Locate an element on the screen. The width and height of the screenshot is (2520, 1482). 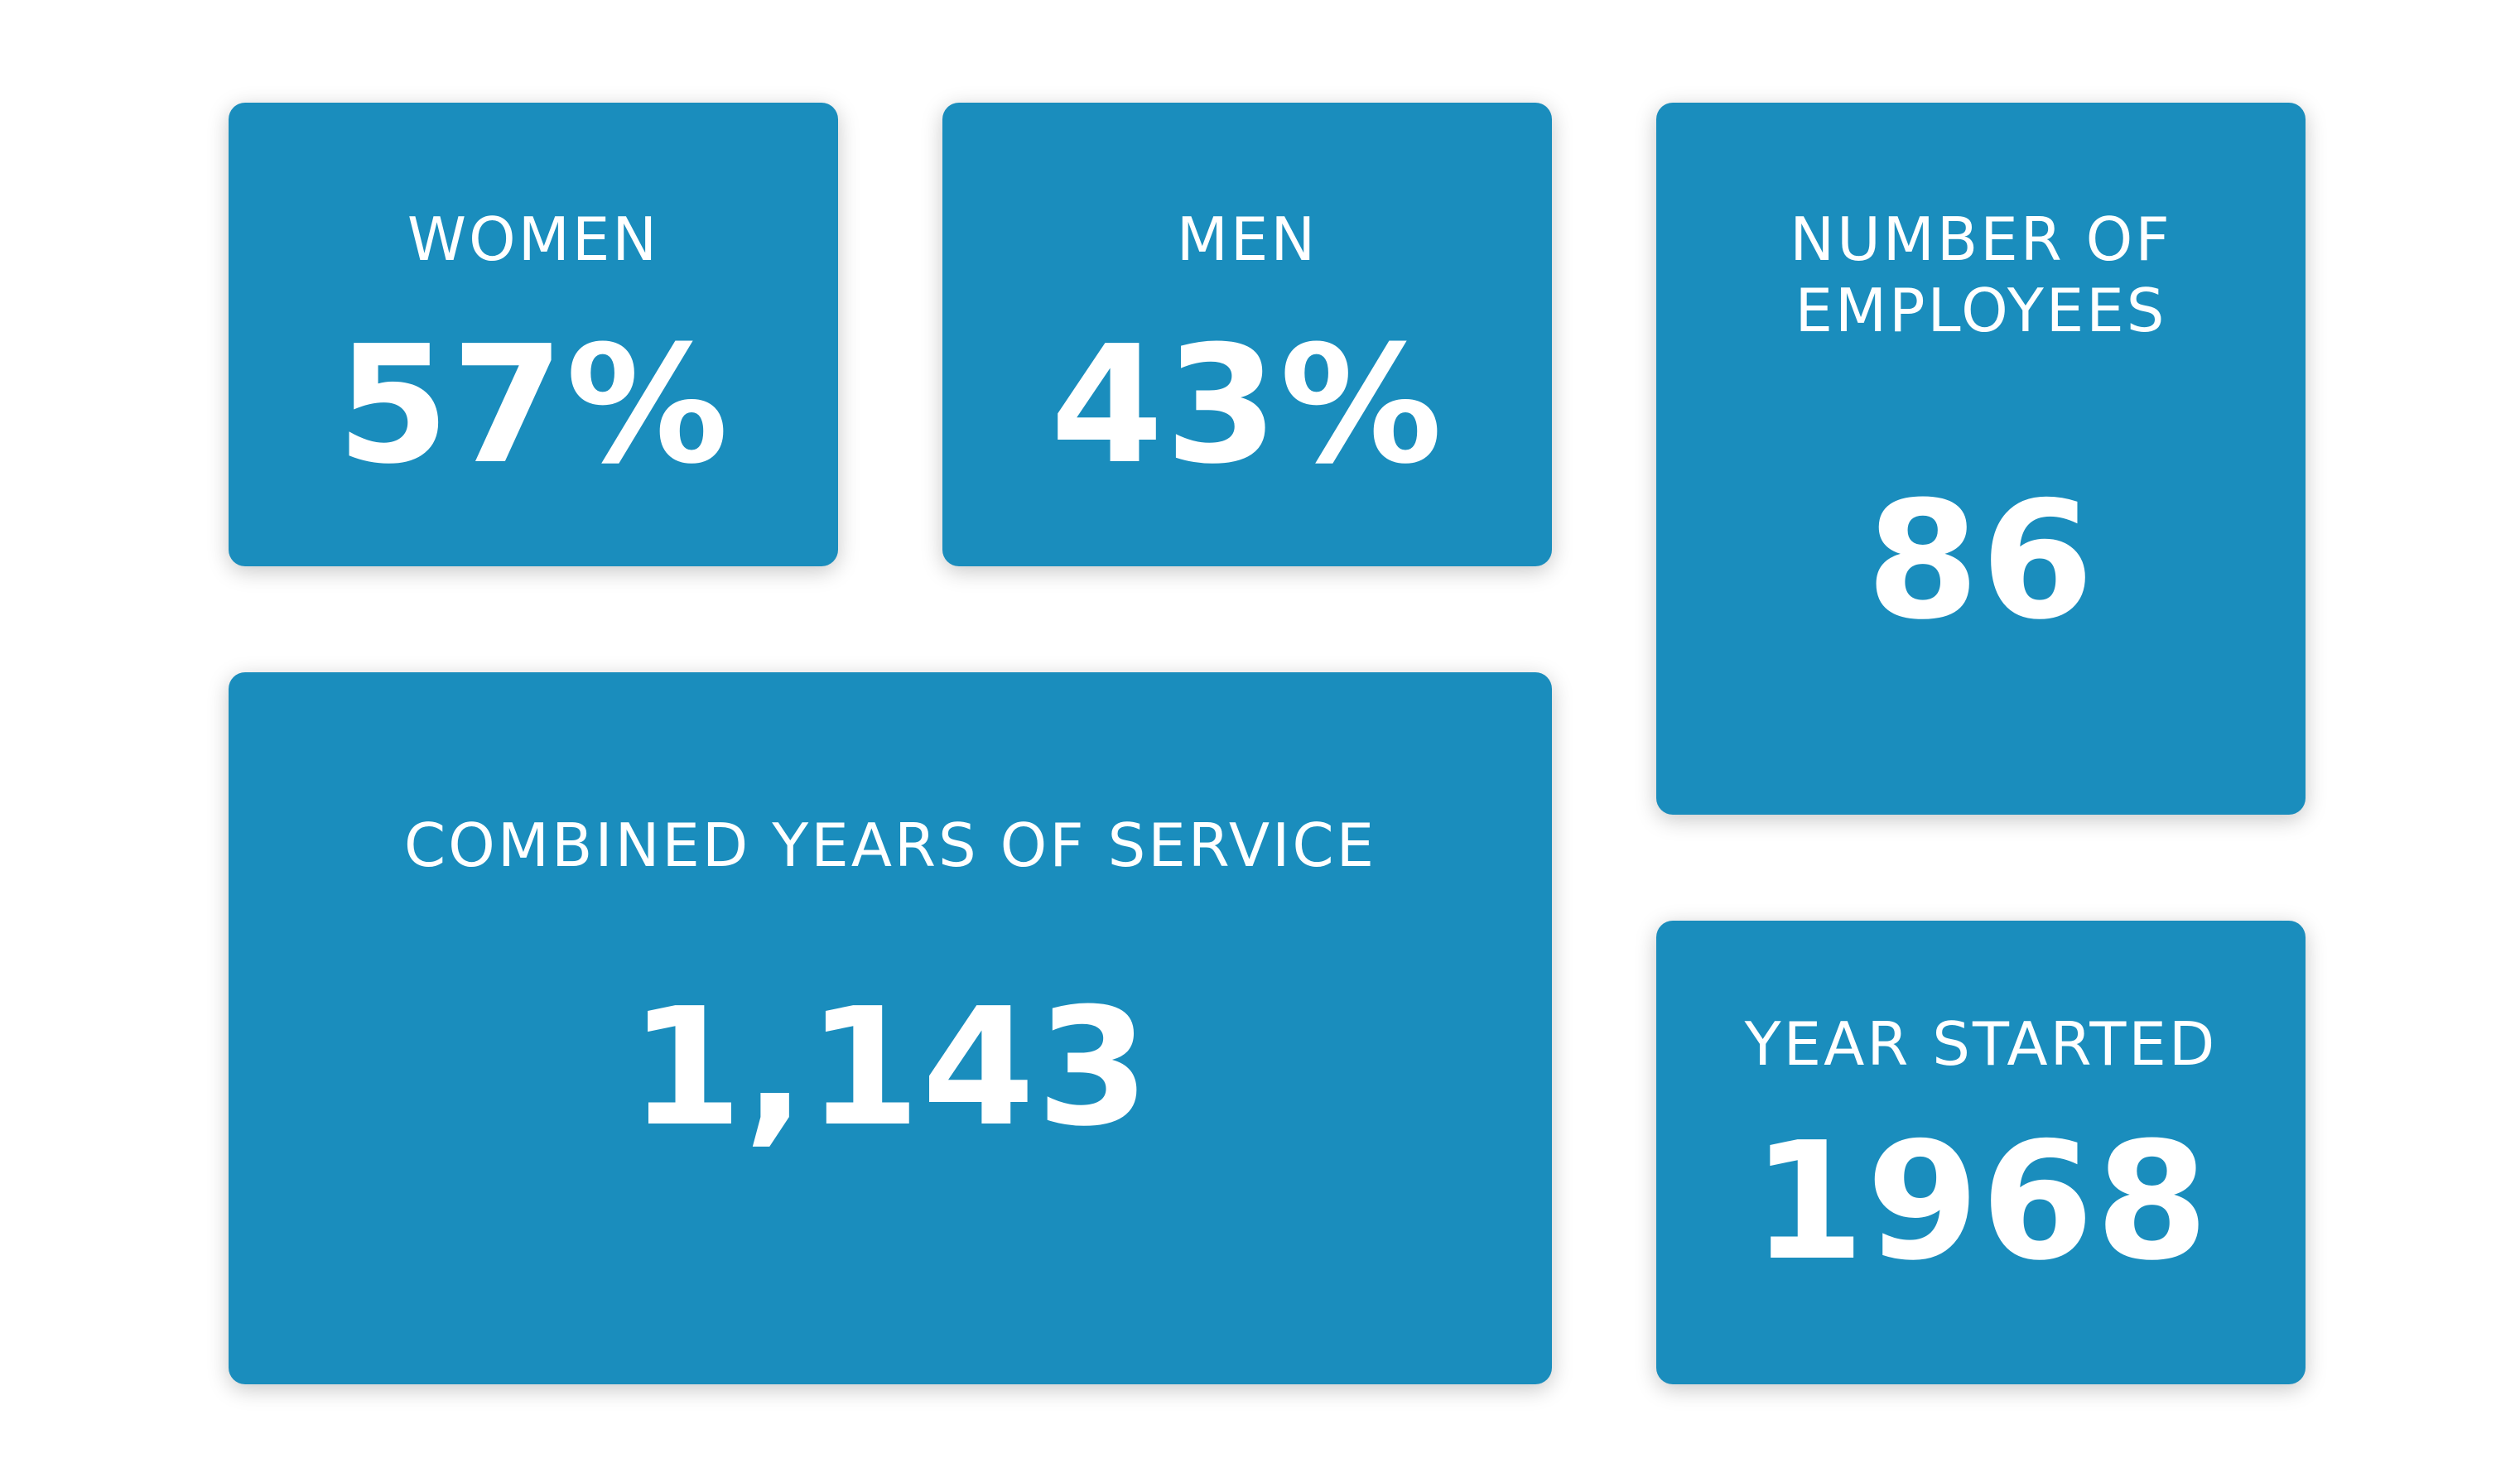
stat-card-year-started: YEAR STARTED 1968 is located at coordinates (1981, 1152).